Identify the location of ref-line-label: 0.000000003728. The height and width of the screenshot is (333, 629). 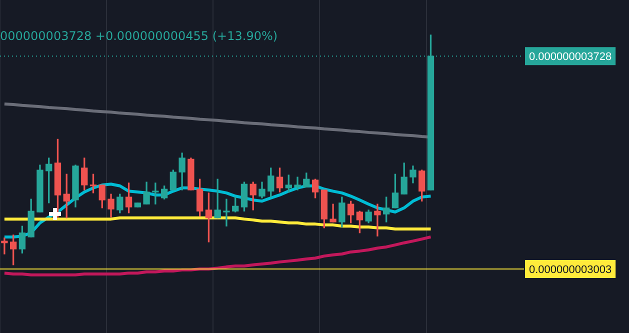
(570, 57).